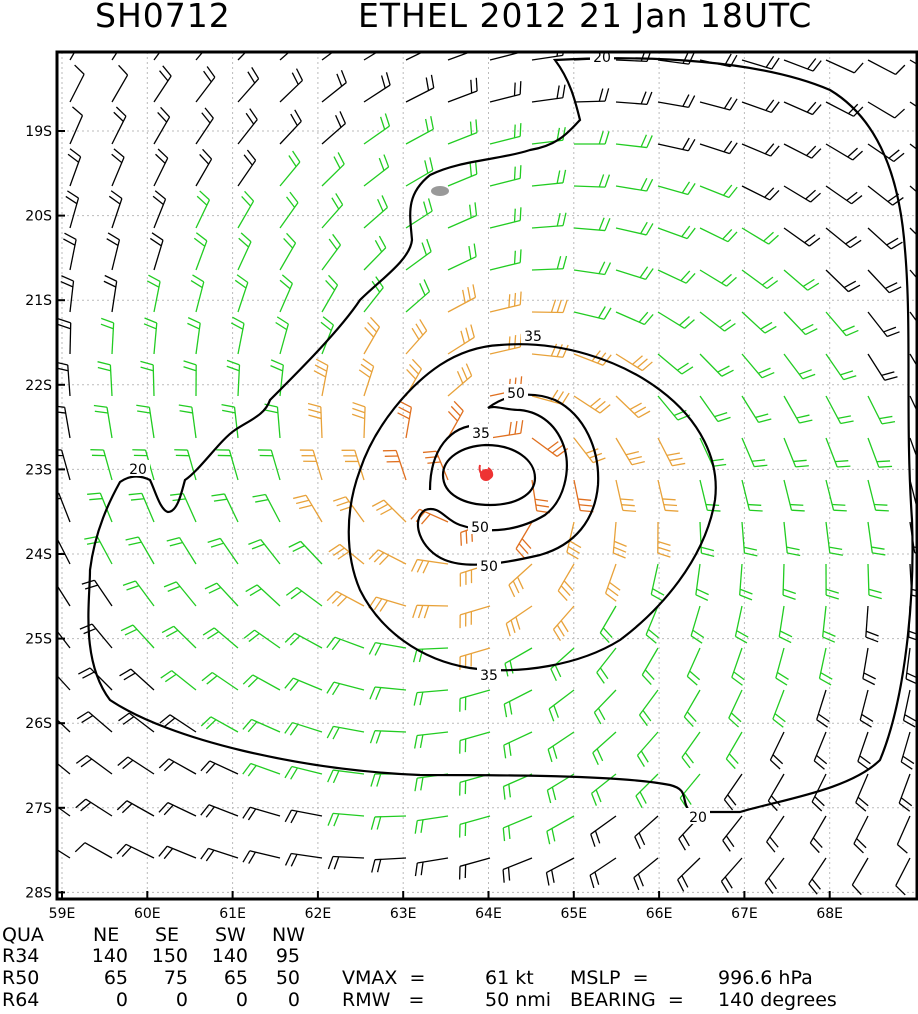 This screenshot has width=918, height=1014. Describe the element at coordinates (829, 914) in the screenshot. I see `lon-label: 68E` at that location.